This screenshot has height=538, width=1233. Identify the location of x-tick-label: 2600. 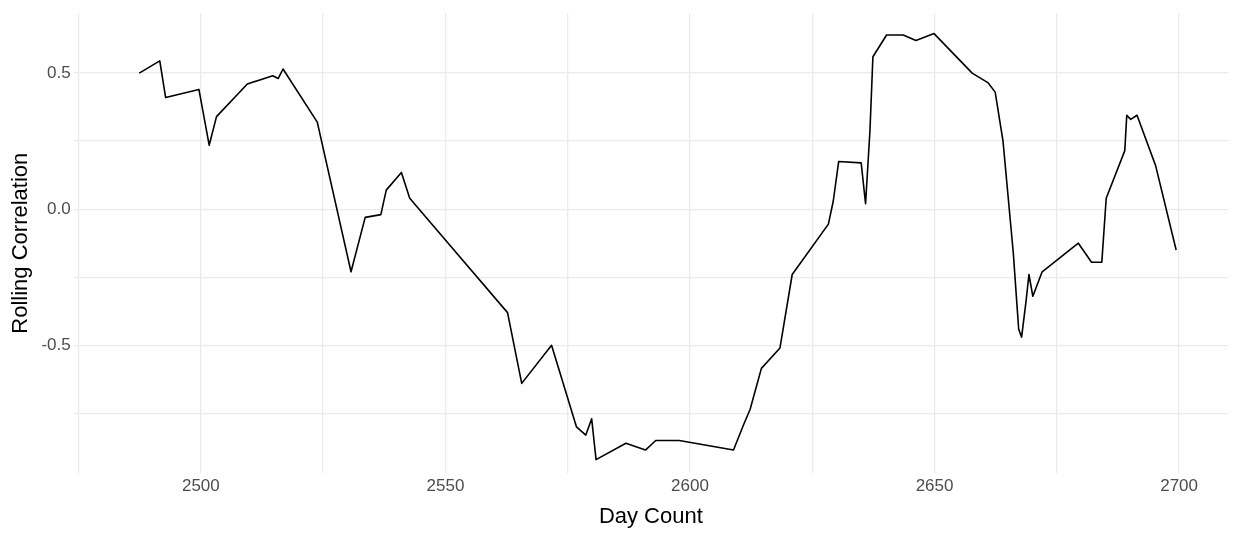
(690, 486).